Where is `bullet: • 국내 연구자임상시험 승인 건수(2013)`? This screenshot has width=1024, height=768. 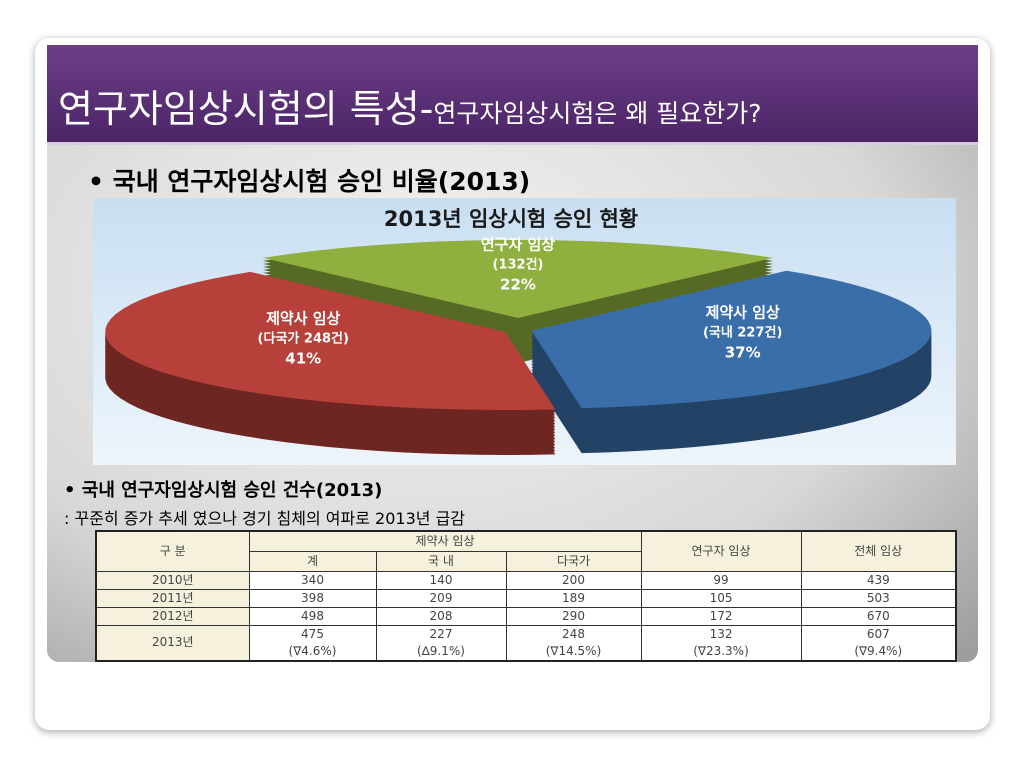 bullet: • 국내 연구자임상시험 승인 건수(2013) is located at coordinates (223, 490).